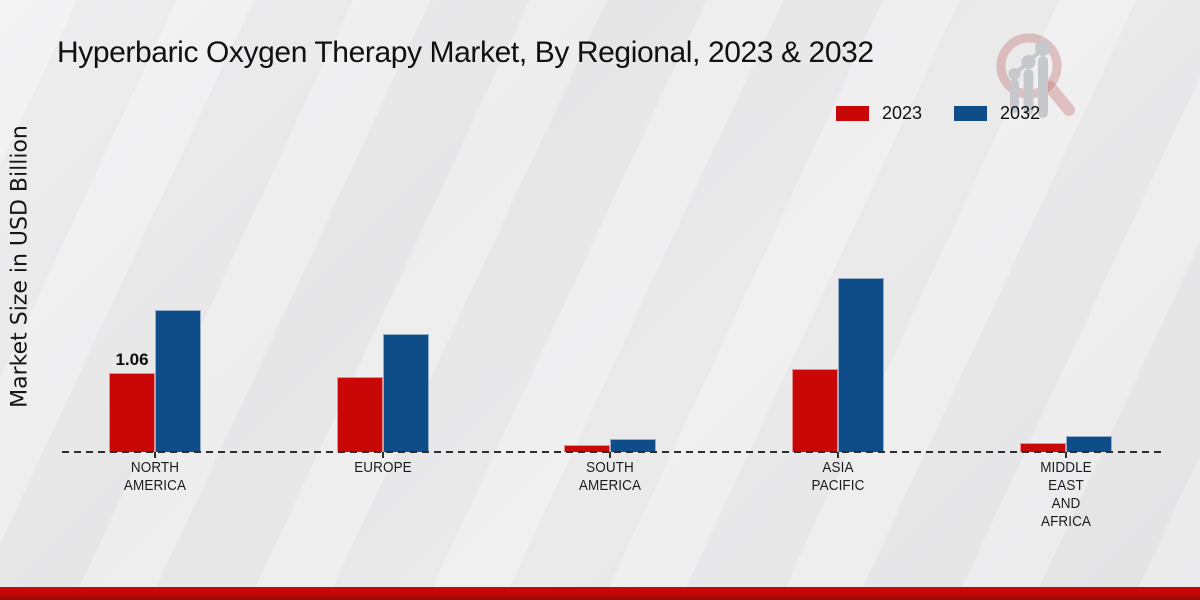  What do you see at coordinates (600, 593) in the screenshot?
I see `footer-red-band` at bounding box center [600, 593].